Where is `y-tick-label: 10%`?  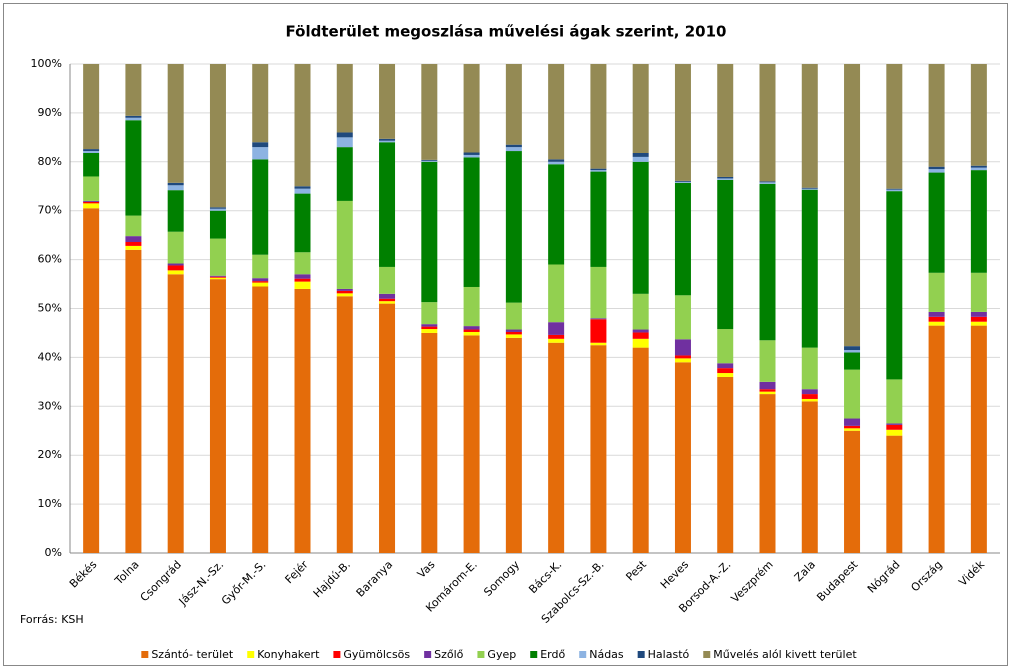
y-tick-label: 10% is located at coordinates (50, 503).